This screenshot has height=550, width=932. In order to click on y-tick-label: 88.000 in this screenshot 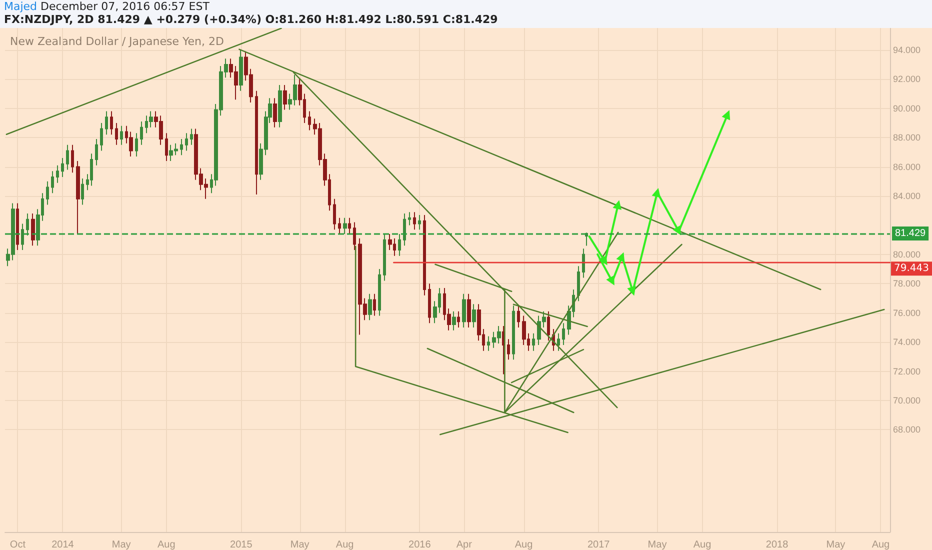, I will do `click(907, 137)`.